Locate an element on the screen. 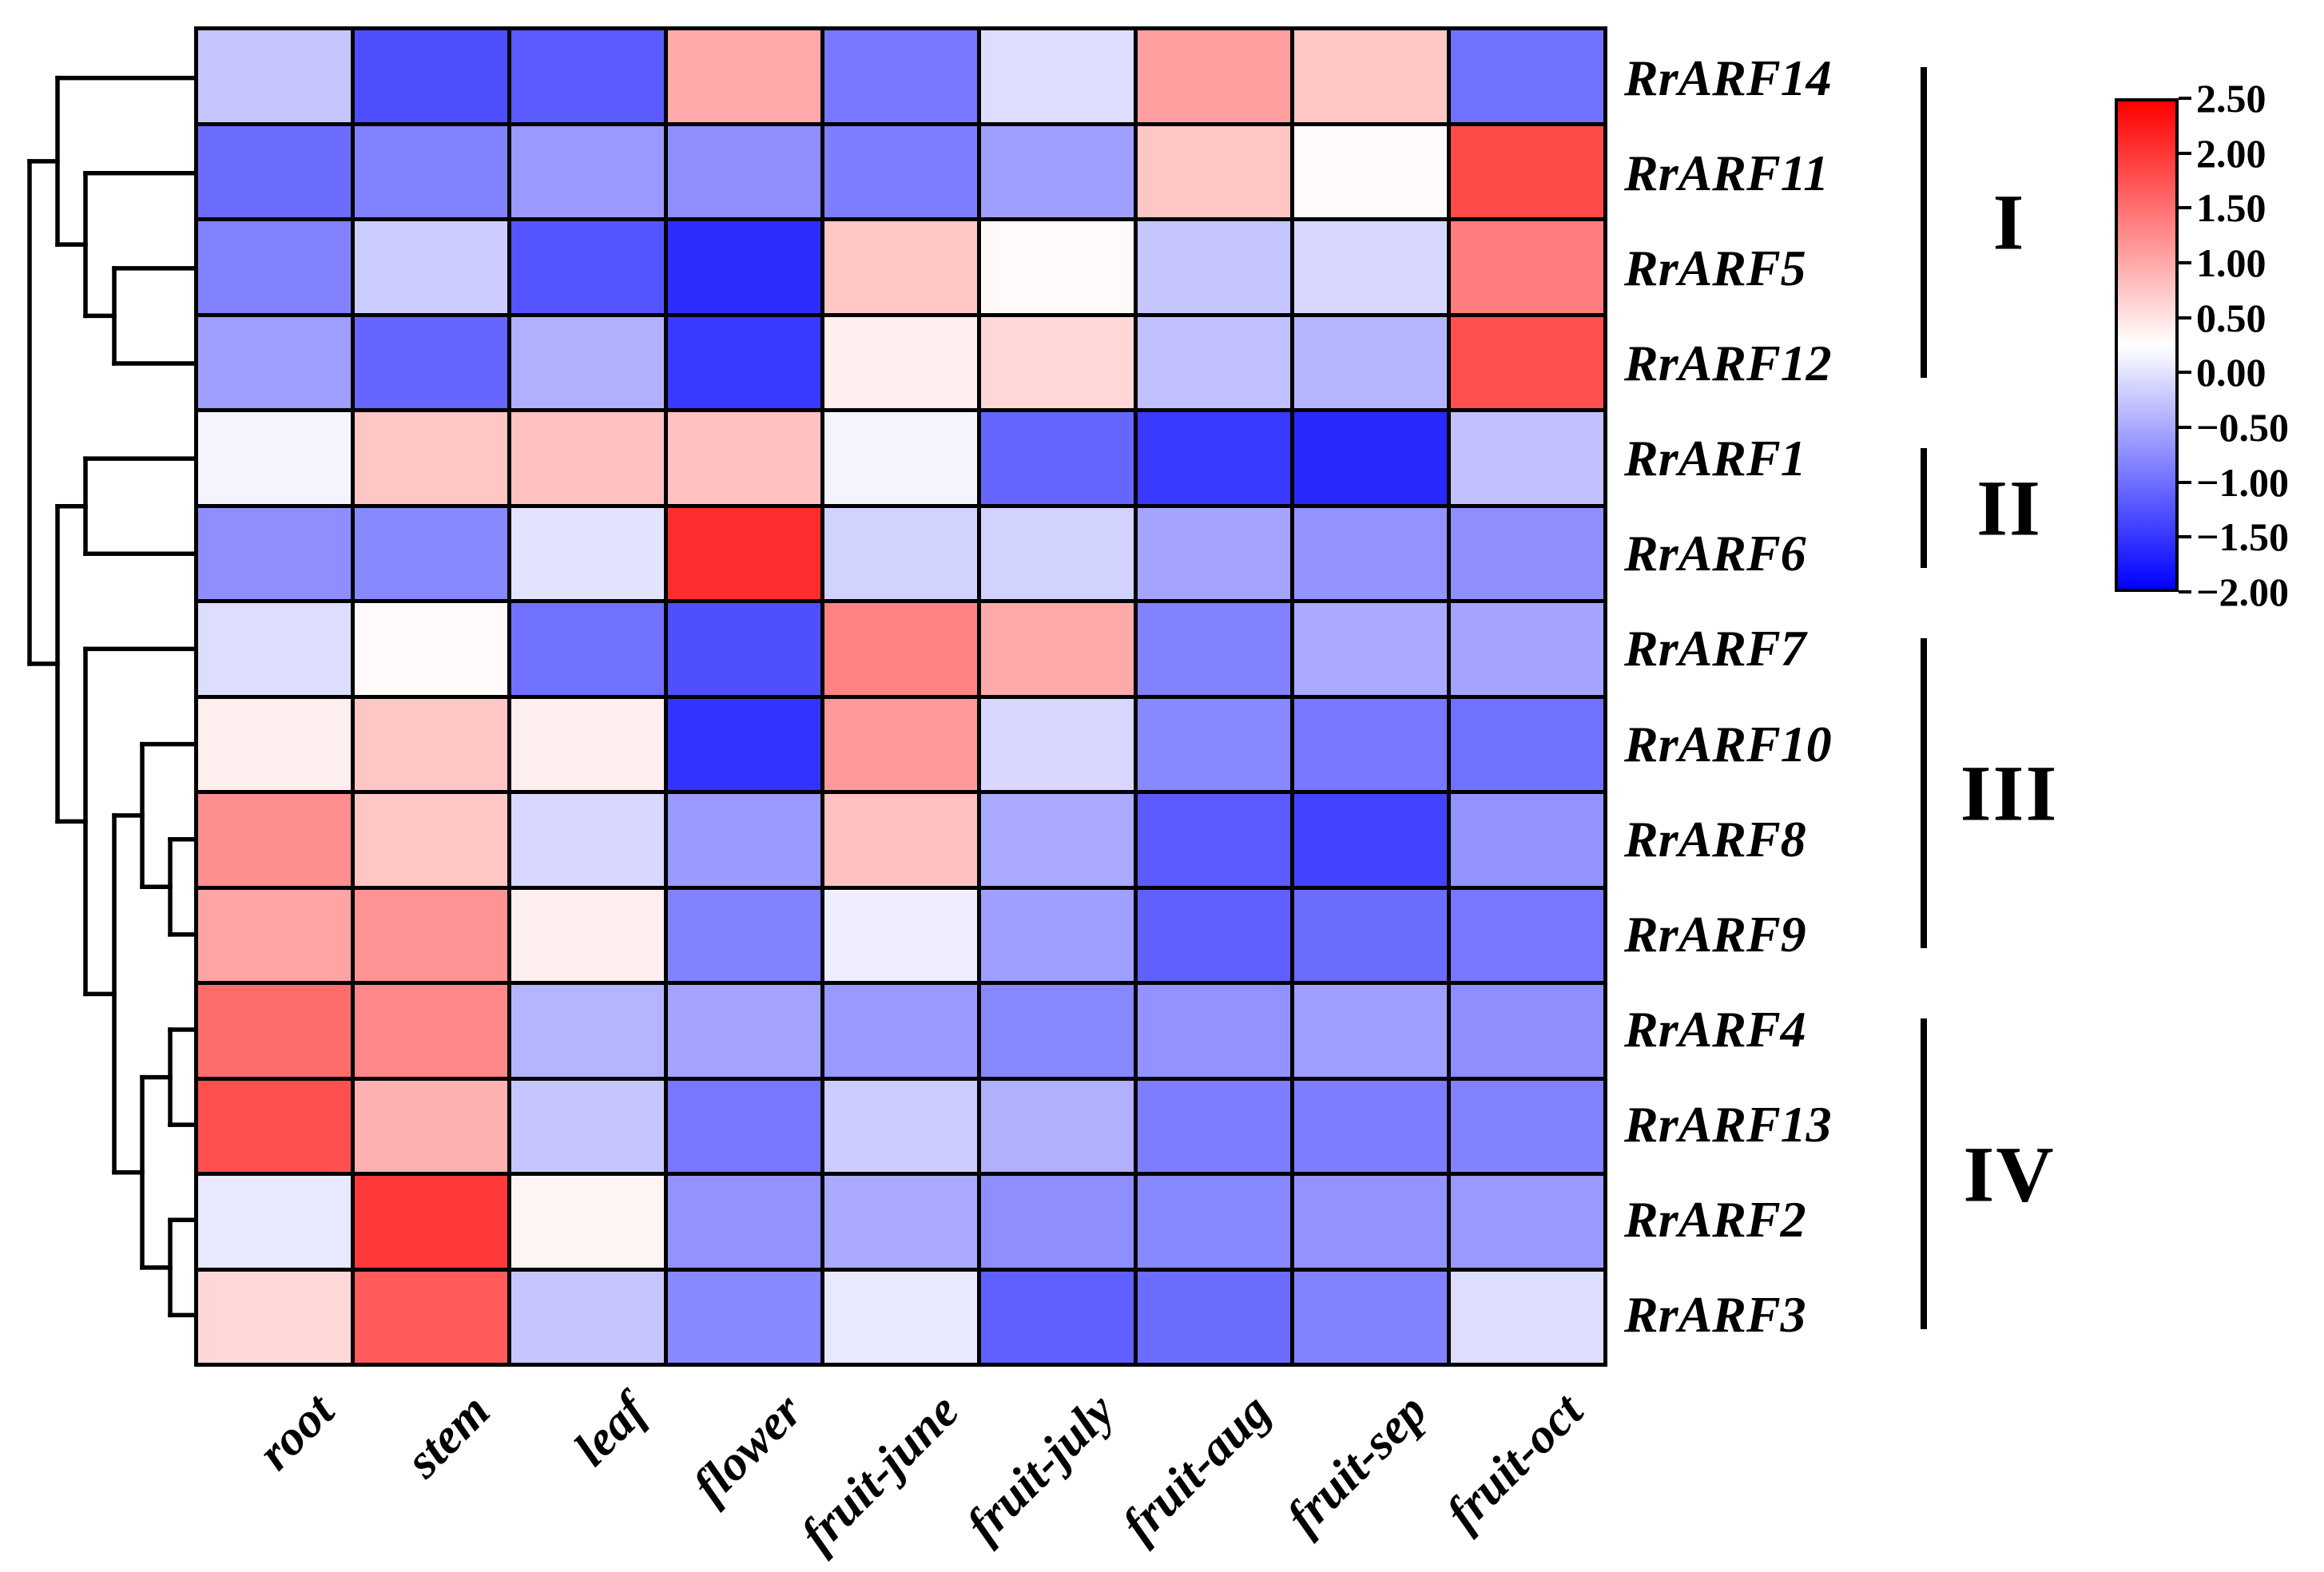 This screenshot has width=2324, height=1572. colorbar-tick-label: −1.00 is located at coordinates (2242, 482).